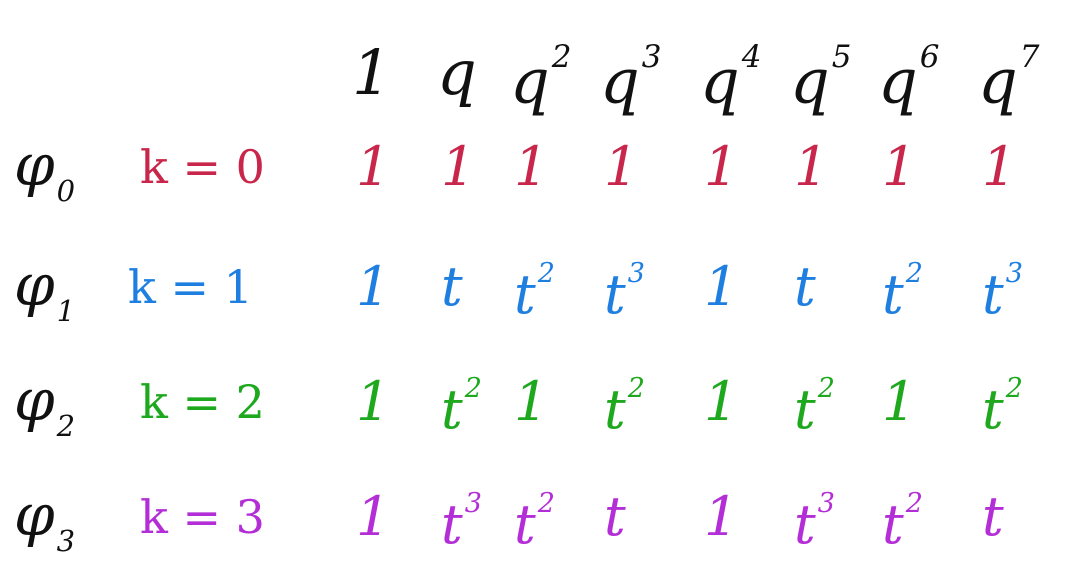  I want to click on row-label-0: φ0, so click(44, 171).